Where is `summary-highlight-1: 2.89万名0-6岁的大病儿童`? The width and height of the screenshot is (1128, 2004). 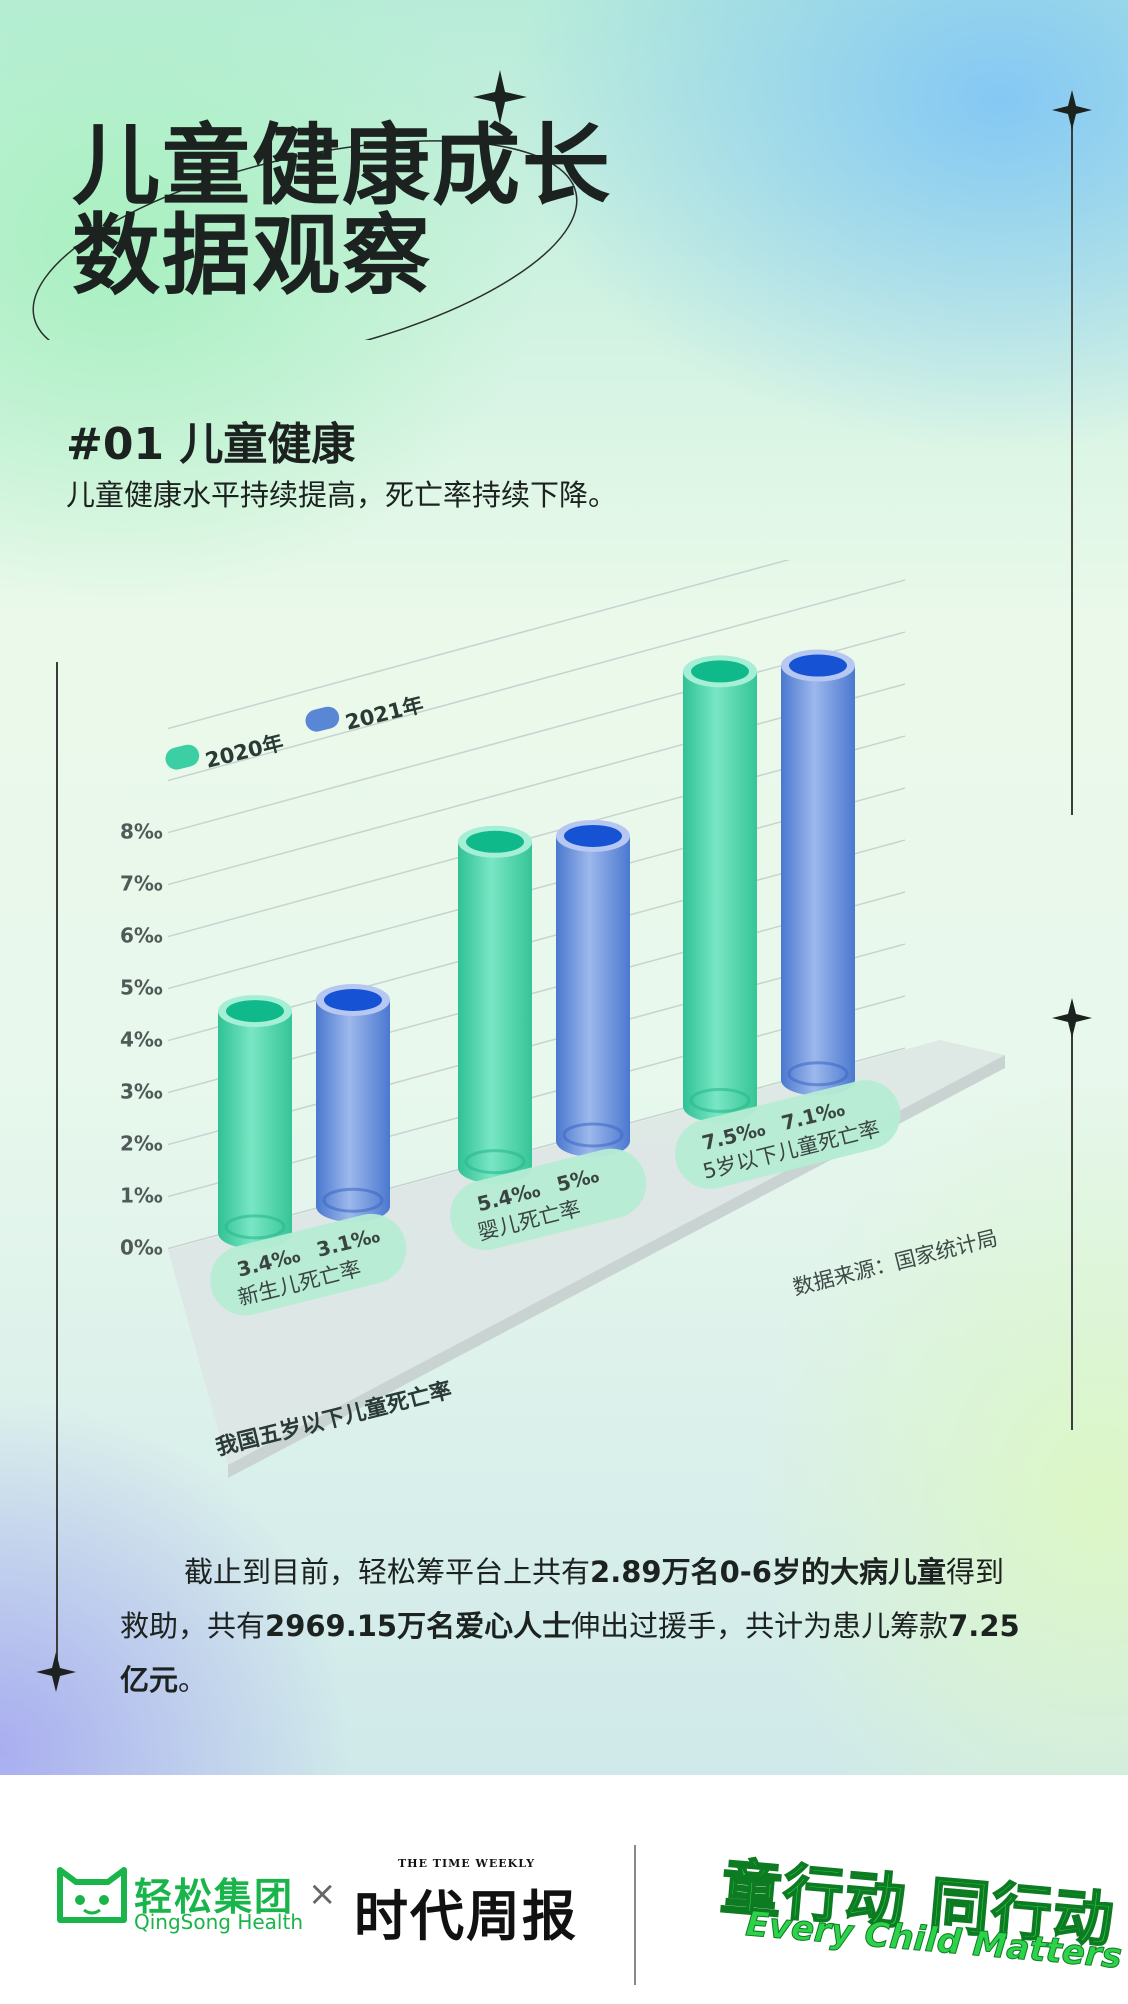
summary-highlight-1: 2.89万名0-6岁的大病儿童 is located at coordinates (768, 1572).